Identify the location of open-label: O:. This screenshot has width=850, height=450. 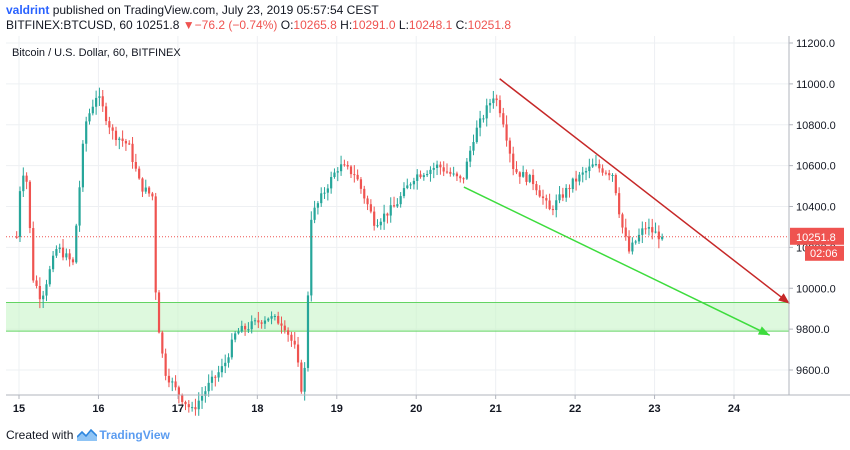
(287, 25).